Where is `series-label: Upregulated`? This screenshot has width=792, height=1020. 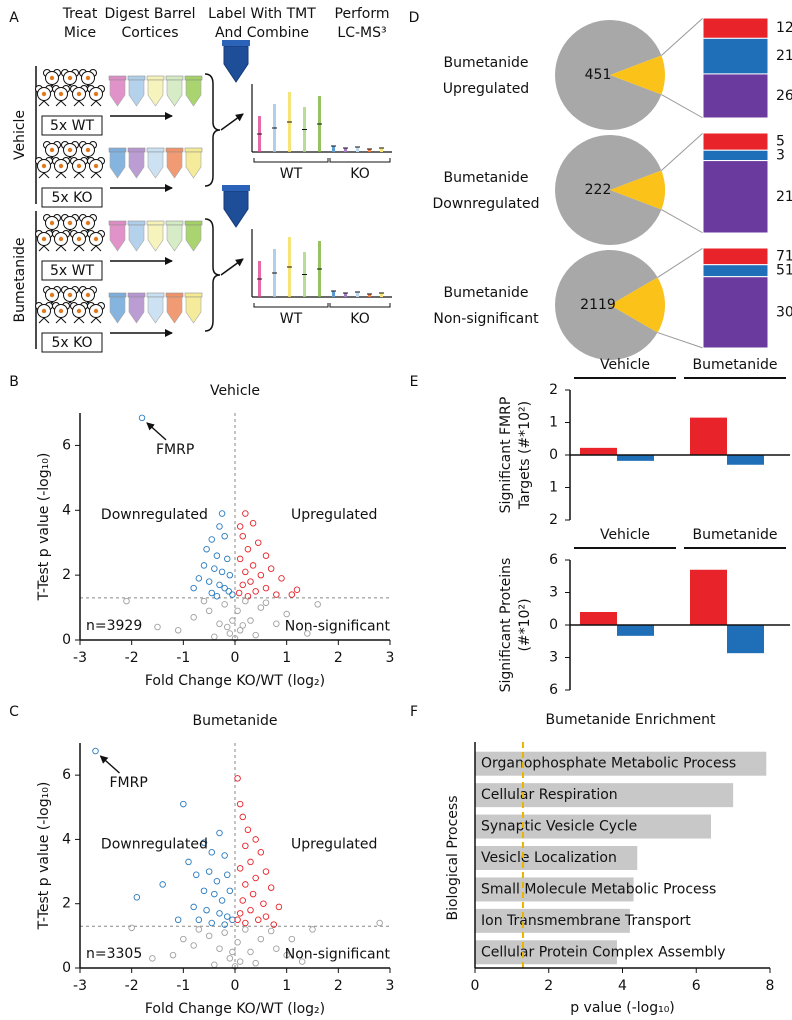 series-label: Upregulated is located at coordinates (334, 844).